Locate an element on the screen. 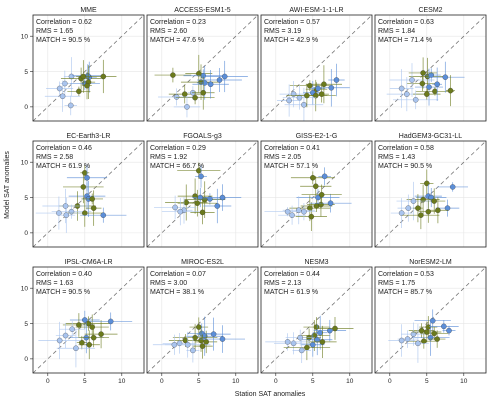  x-tick-label: 10 is located at coordinates (122, 381).